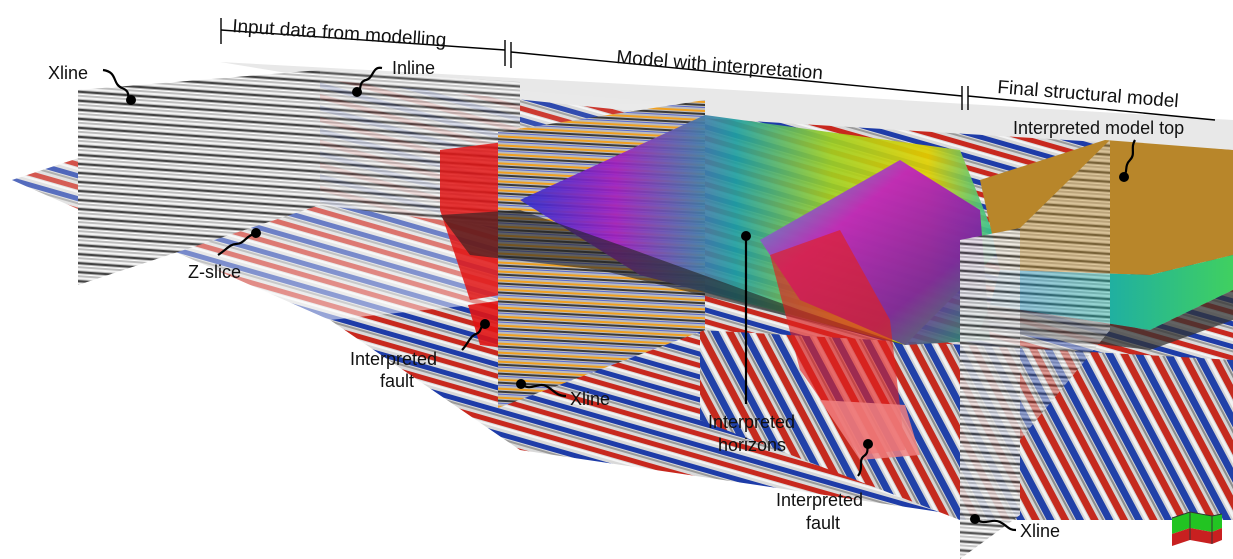  Describe the element at coordinates (397, 381) in the screenshot. I see `label-fault-left-line2: fault` at that location.